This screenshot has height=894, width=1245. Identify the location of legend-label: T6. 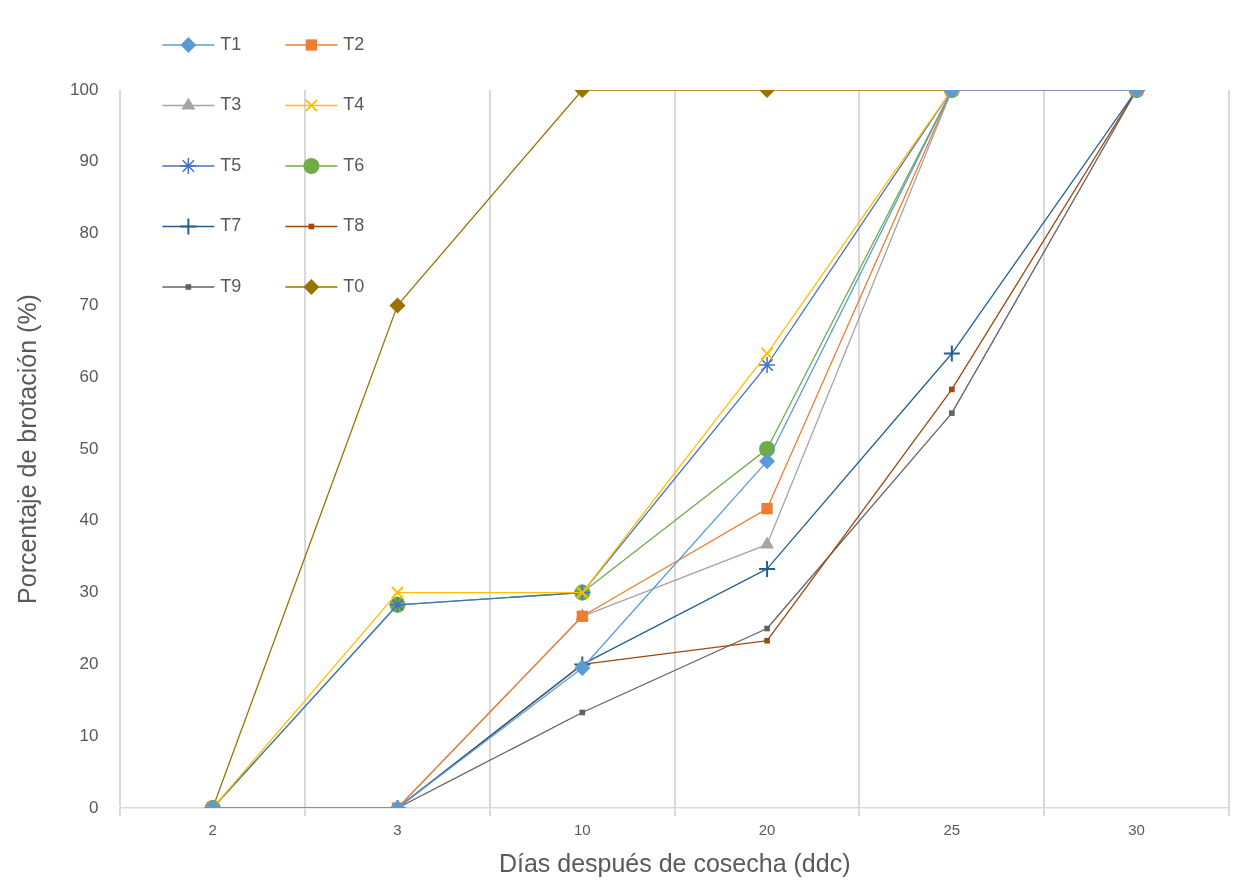
(354, 164).